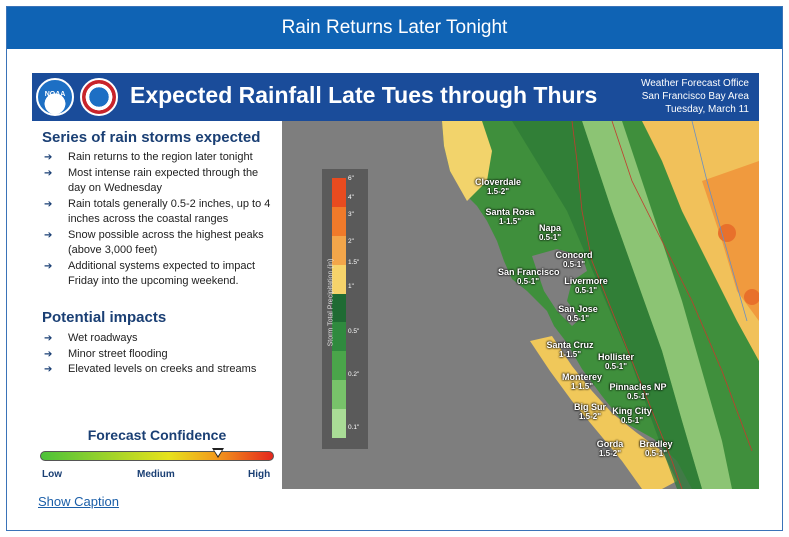 This screenshot has height=537, width=789. I want to click on issue-date: Tuesday, March 11, so click(707, 109).